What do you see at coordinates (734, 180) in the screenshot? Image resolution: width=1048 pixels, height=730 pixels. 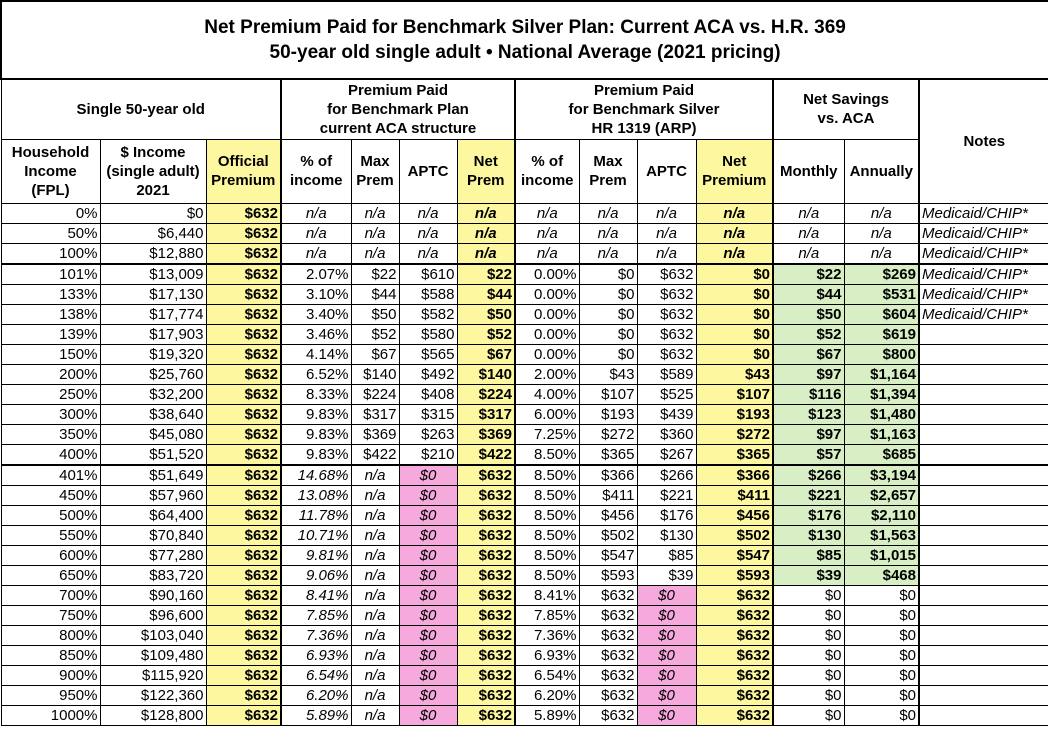 I see `text-line: Premium` at bounding box center [734, 180].